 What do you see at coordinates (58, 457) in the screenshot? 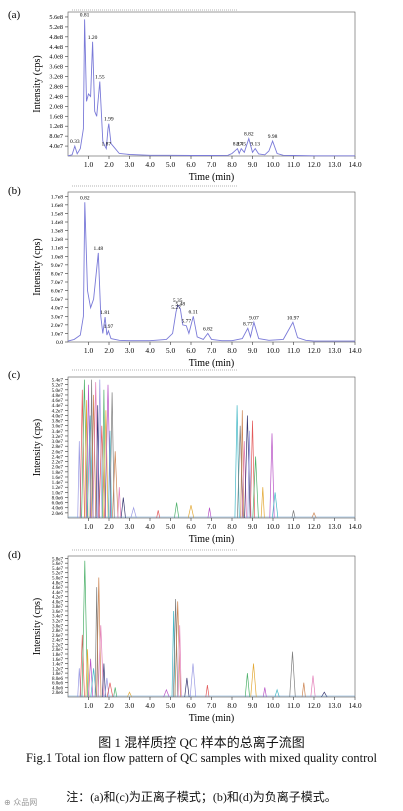
I see `y-tick-label: 2.4e7` at bounding box center [58, 457].